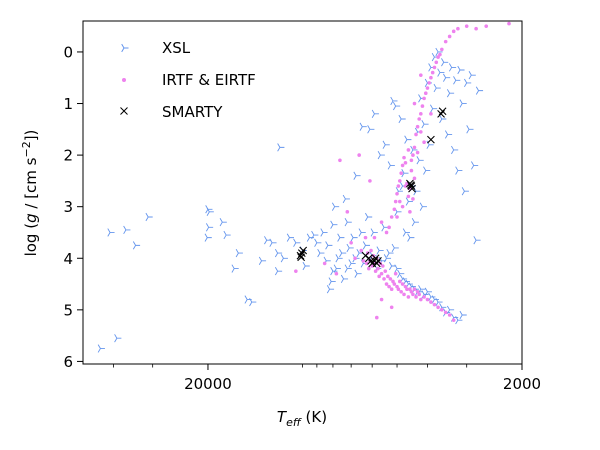 The height and width of the screenshot is (450, 600). What do you see at coordinates (68, 207) in the screenshot?
I see `y-tick-label: 3` at bounding box center [68, 207].